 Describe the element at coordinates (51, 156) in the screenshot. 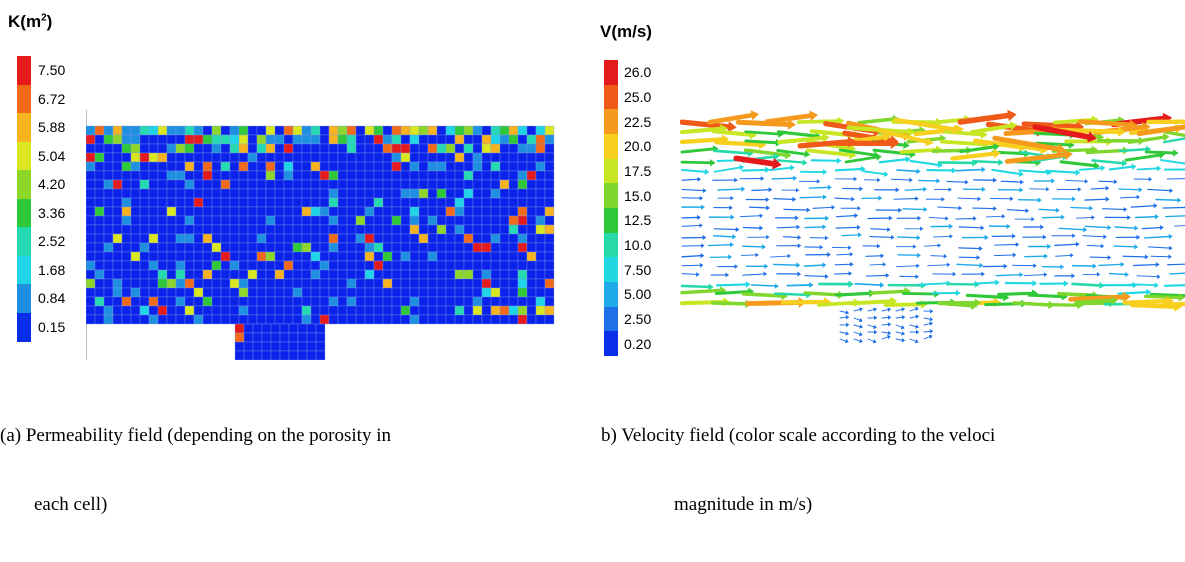

I see `tick-label: 5.04` at that location.